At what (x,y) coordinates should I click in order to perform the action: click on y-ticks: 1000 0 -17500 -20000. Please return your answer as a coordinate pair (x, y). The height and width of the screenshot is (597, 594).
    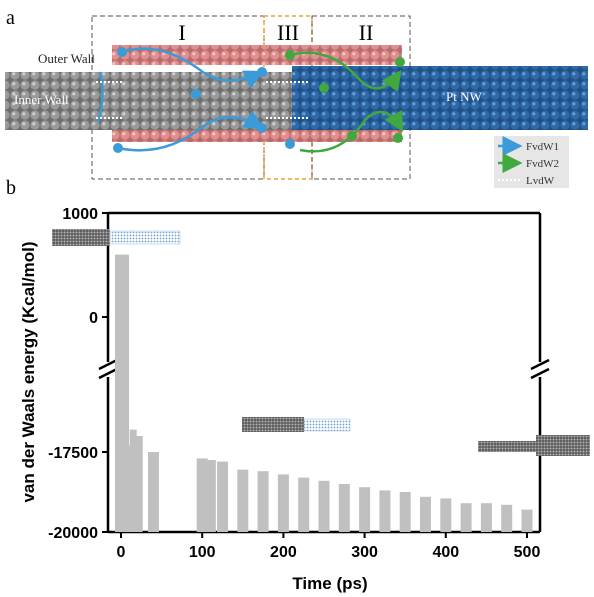
    Looking at the image, I should click on (78, 374).